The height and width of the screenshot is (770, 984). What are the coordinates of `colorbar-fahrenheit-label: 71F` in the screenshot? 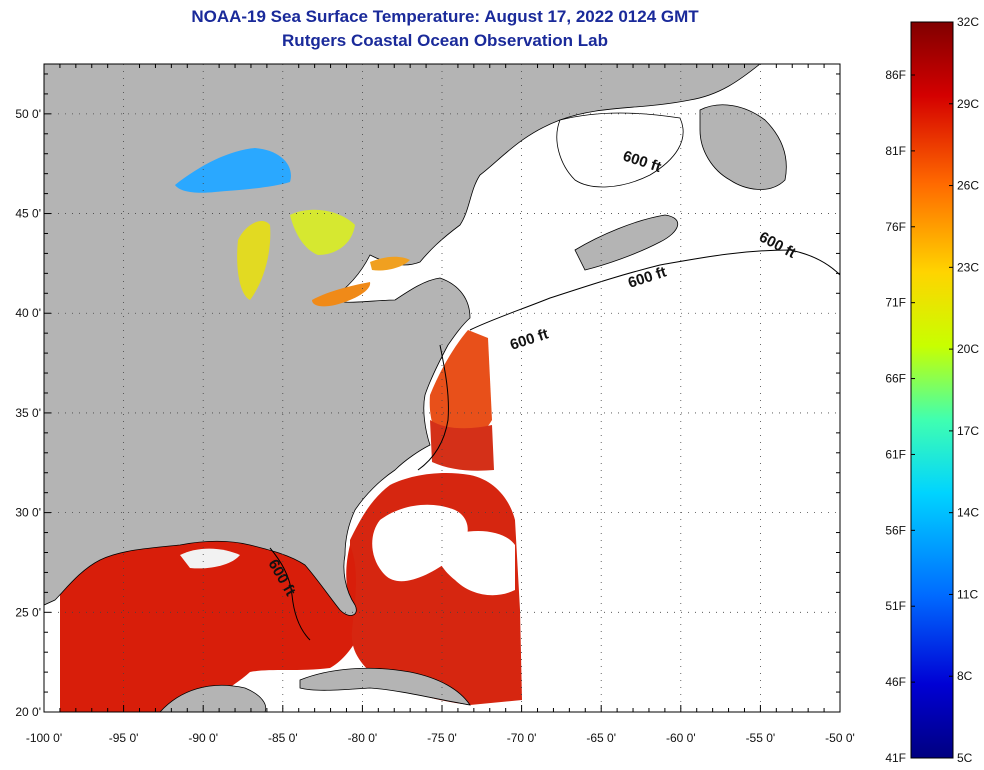 It's located at (895, 303).